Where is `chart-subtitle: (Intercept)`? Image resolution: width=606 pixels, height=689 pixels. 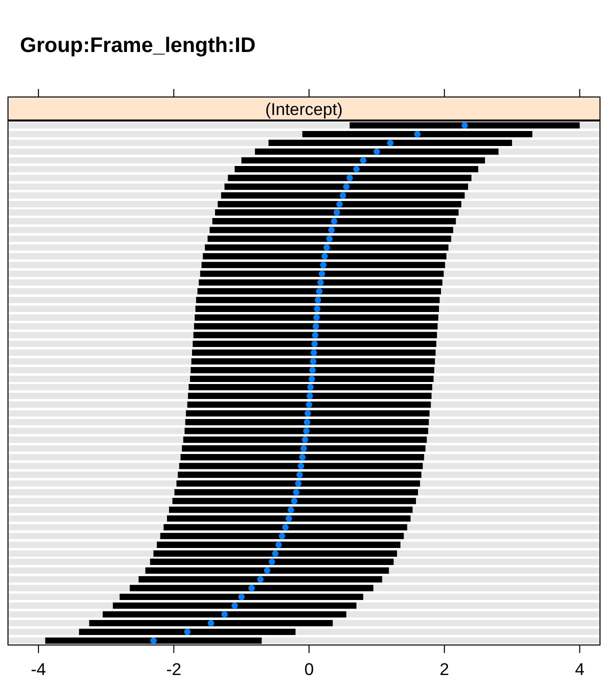 chart-subtitle: (Intercept) is located at coordinates (304, 109).